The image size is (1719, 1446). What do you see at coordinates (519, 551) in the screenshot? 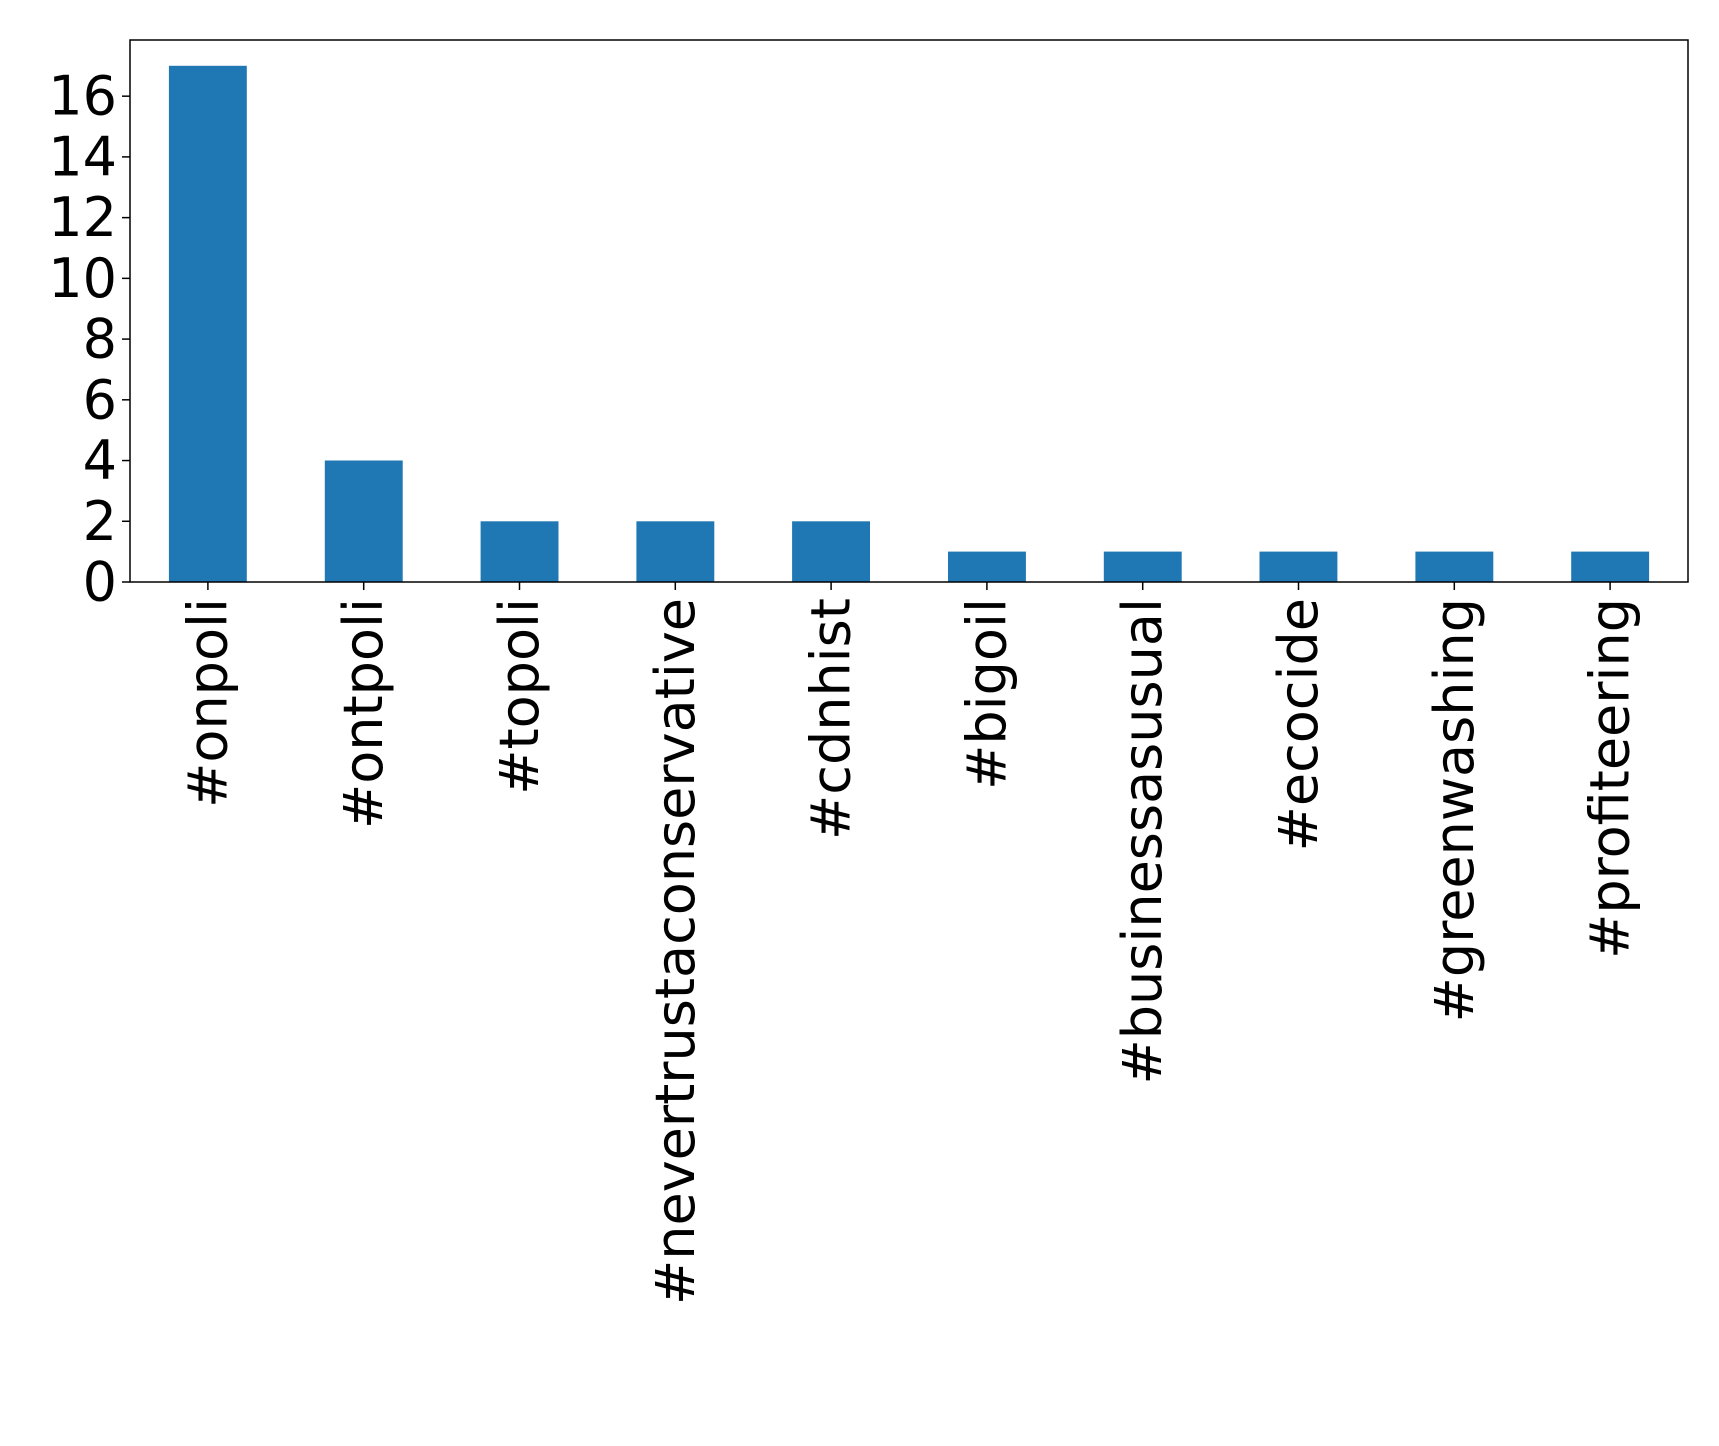
I see `bar-topoli` at bounding box center [519, 551].